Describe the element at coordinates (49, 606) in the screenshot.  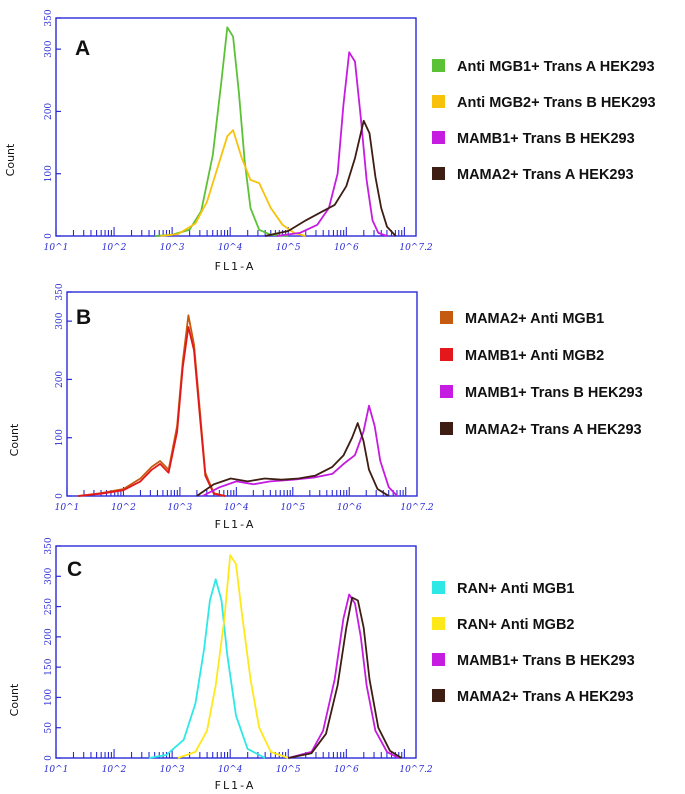
I see `y-tick-label: 250` at that location.